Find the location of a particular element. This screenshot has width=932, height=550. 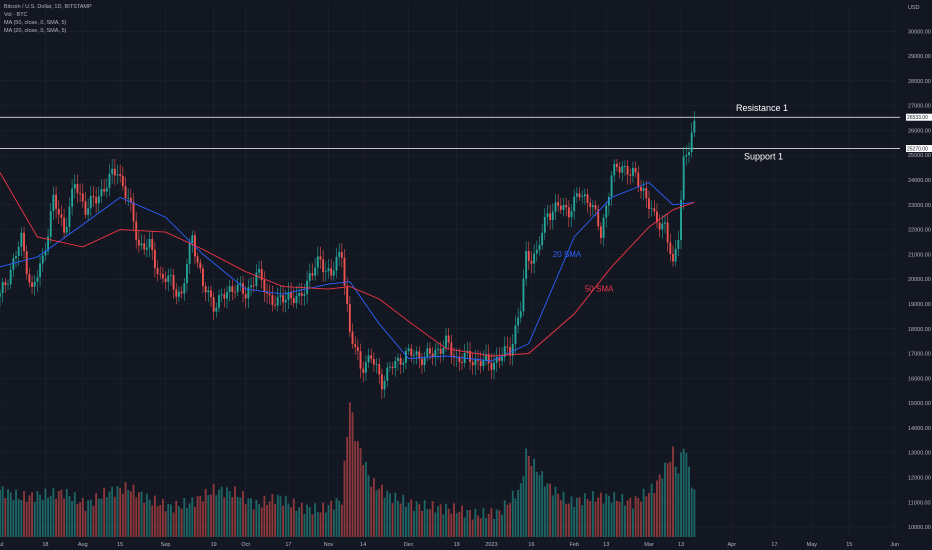

time-tick-label: 14 is located at coordinates (363, 545).